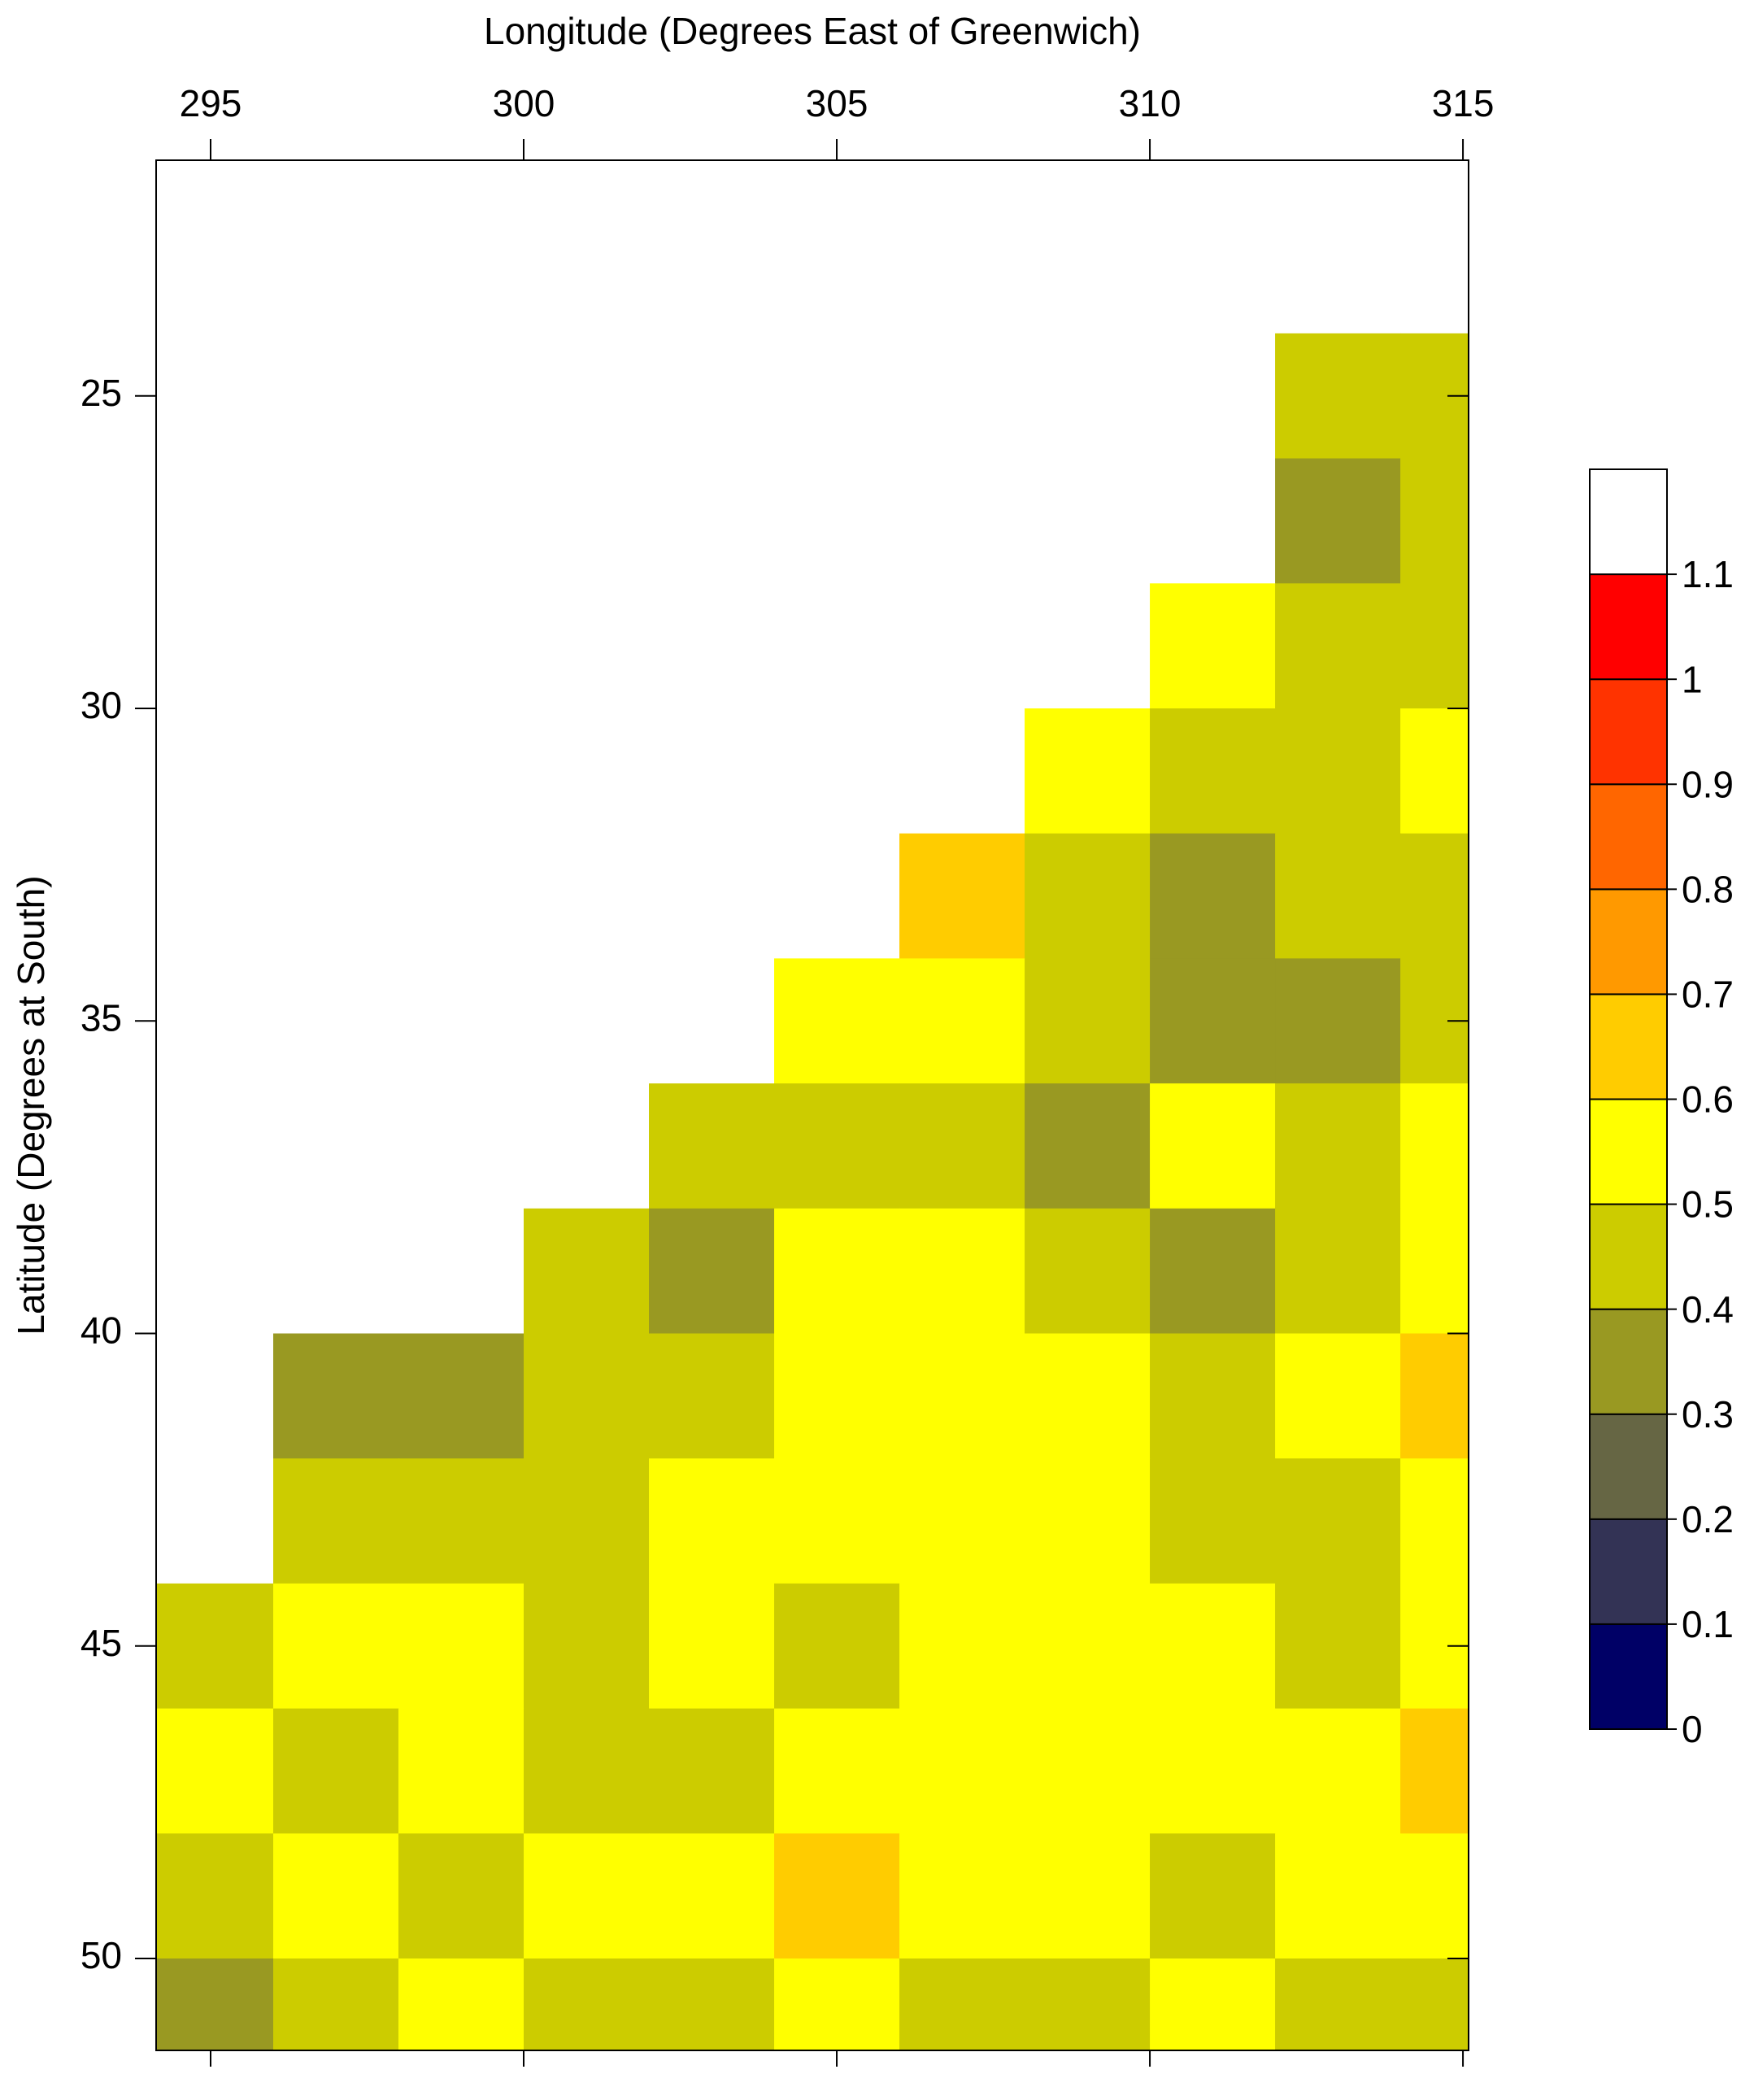  I want to click on y-tick-label: 50, so click(101, 1955).